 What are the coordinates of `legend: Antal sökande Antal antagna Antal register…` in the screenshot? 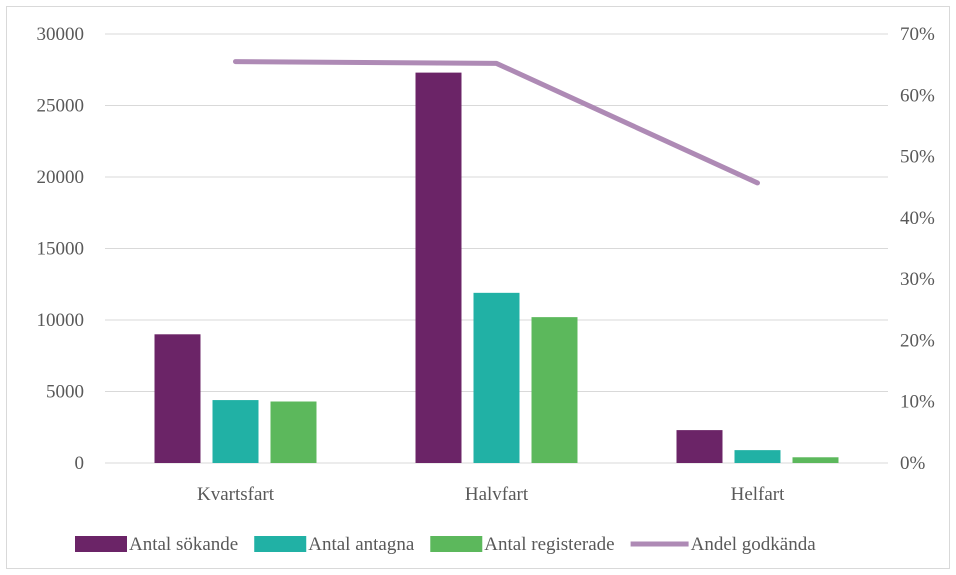 It's located at (445, 544).